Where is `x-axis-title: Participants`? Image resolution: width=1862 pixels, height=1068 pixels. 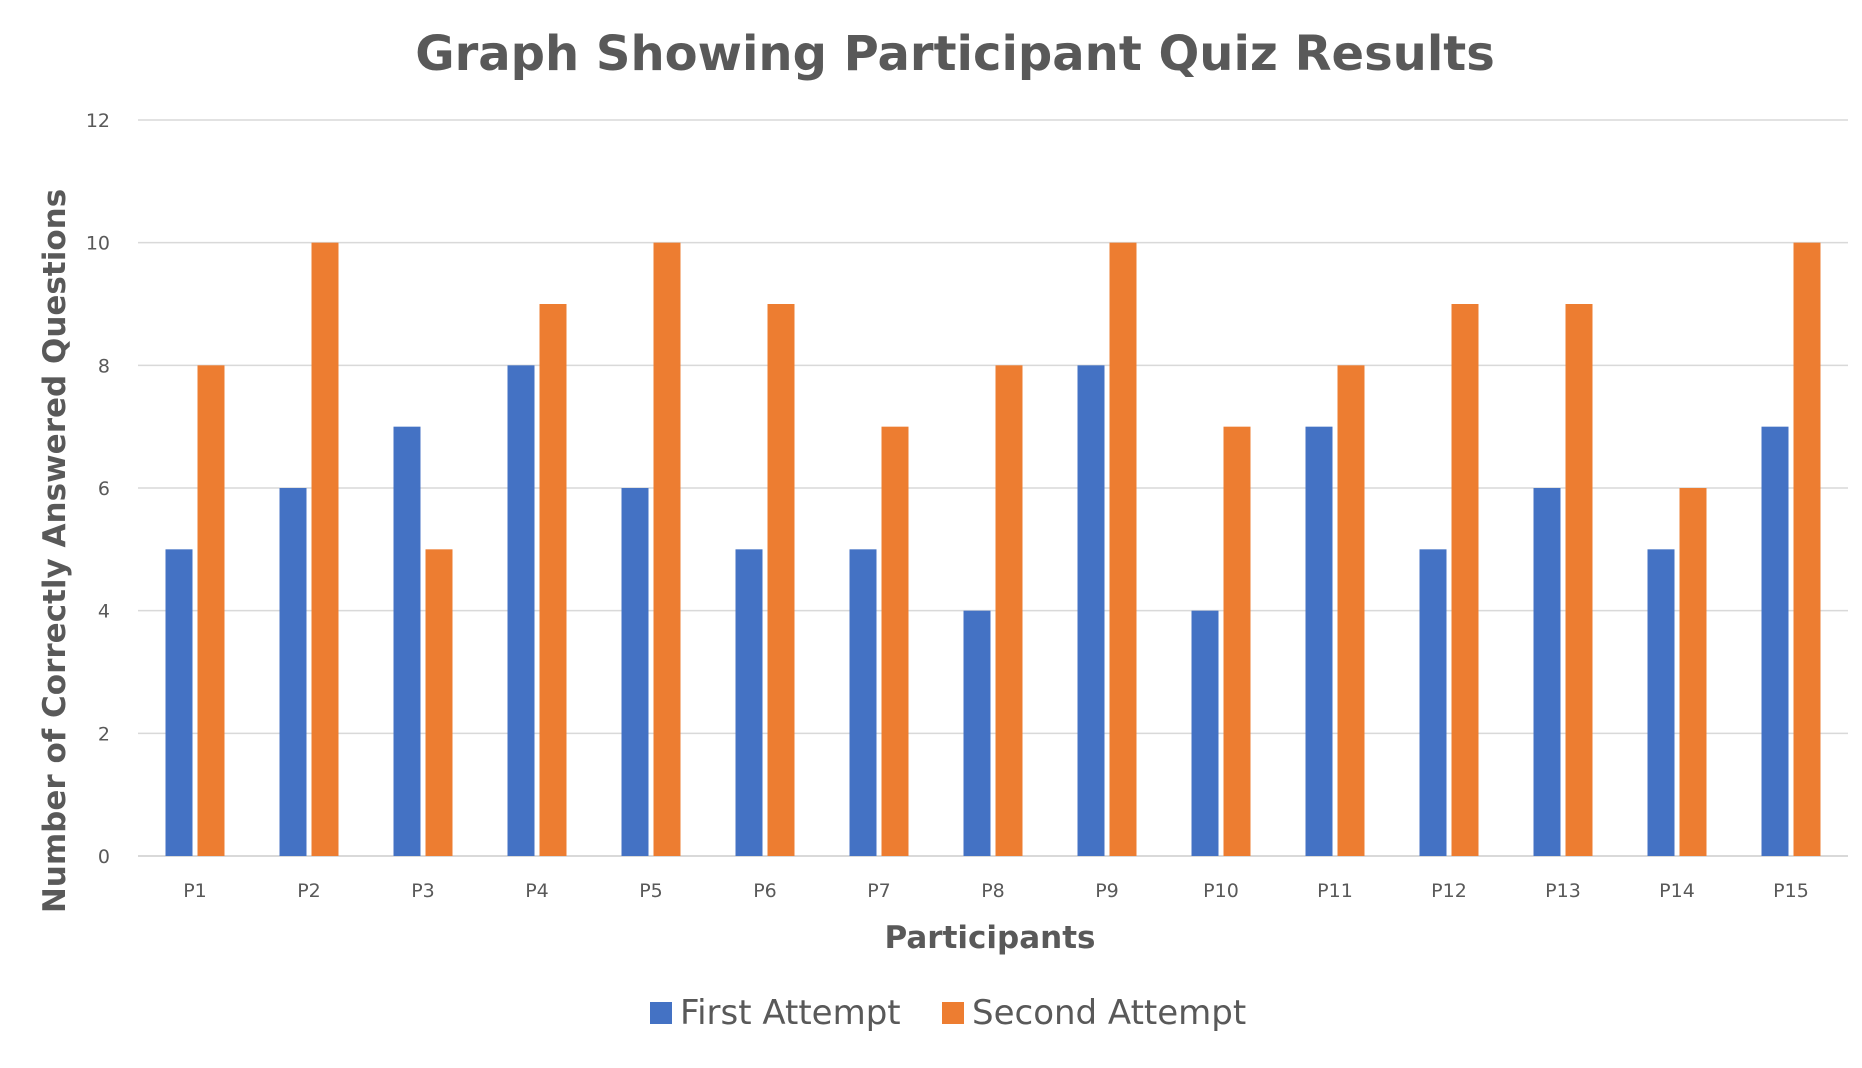 x-axis-title: Participants is located at coordinates (990, 938).